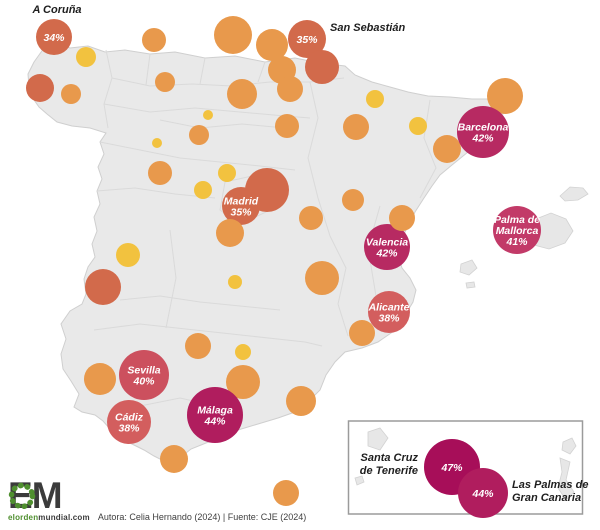 The image size is (600, 530). I want to click on map-label: Las Palmas de Gran Canaria, so click(550, 491).